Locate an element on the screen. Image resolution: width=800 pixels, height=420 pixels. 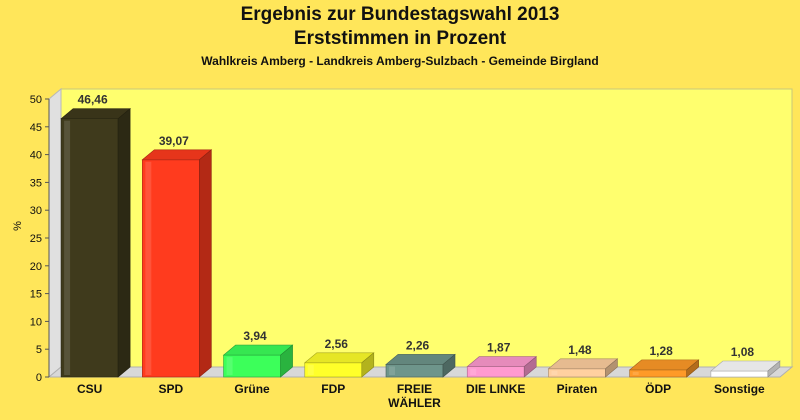
y-axis: 0 5 10 15 20 25 30 35 40 45 50 is located at coordinates (40, 239).